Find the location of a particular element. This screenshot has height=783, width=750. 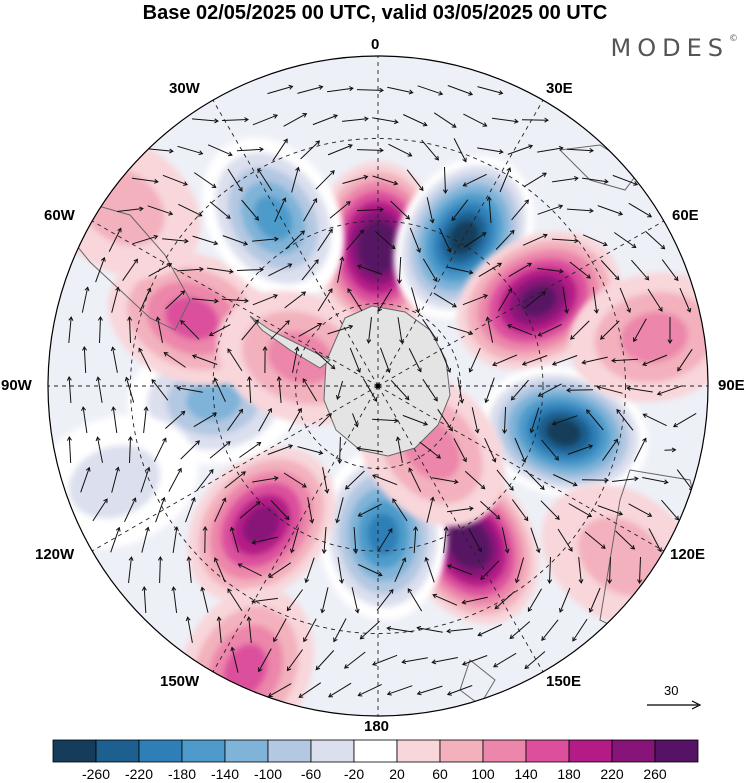

lon-label-150w: 150W is located at coordinates (180, 681).